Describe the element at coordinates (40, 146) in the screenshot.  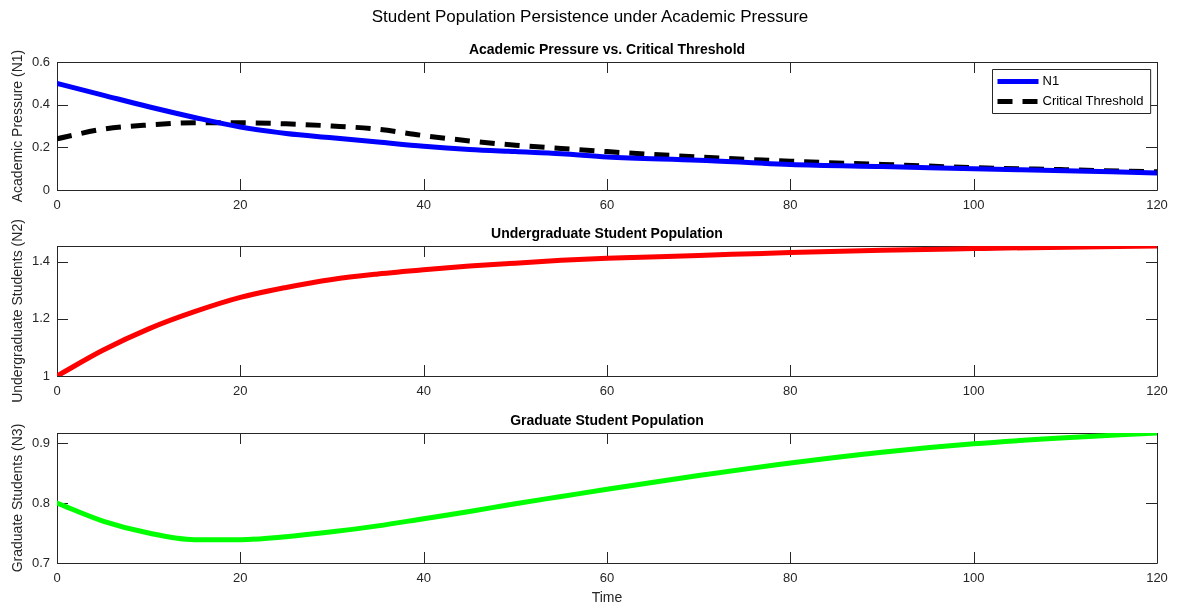
I see `y-tick-label: 0.2` at that location.